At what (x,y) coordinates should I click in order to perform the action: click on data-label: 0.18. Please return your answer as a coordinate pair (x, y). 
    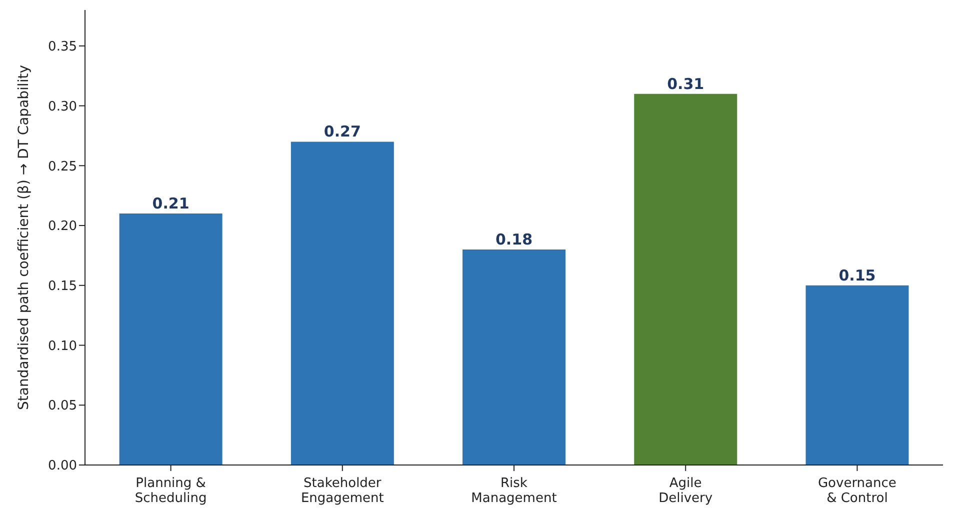
    Looking at the image, I should click on (514, 239).